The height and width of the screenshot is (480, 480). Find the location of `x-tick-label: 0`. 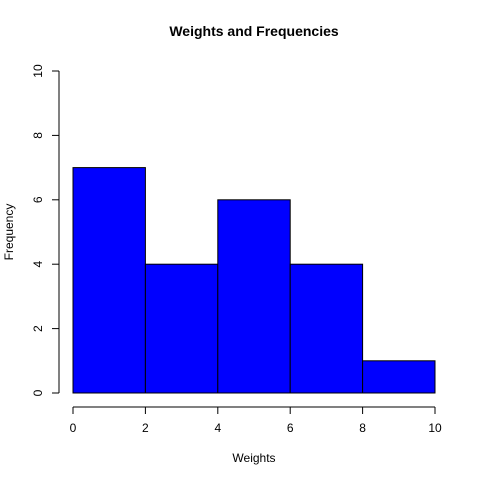

x-tick-label: 0 is located at coordinates (73, 428).